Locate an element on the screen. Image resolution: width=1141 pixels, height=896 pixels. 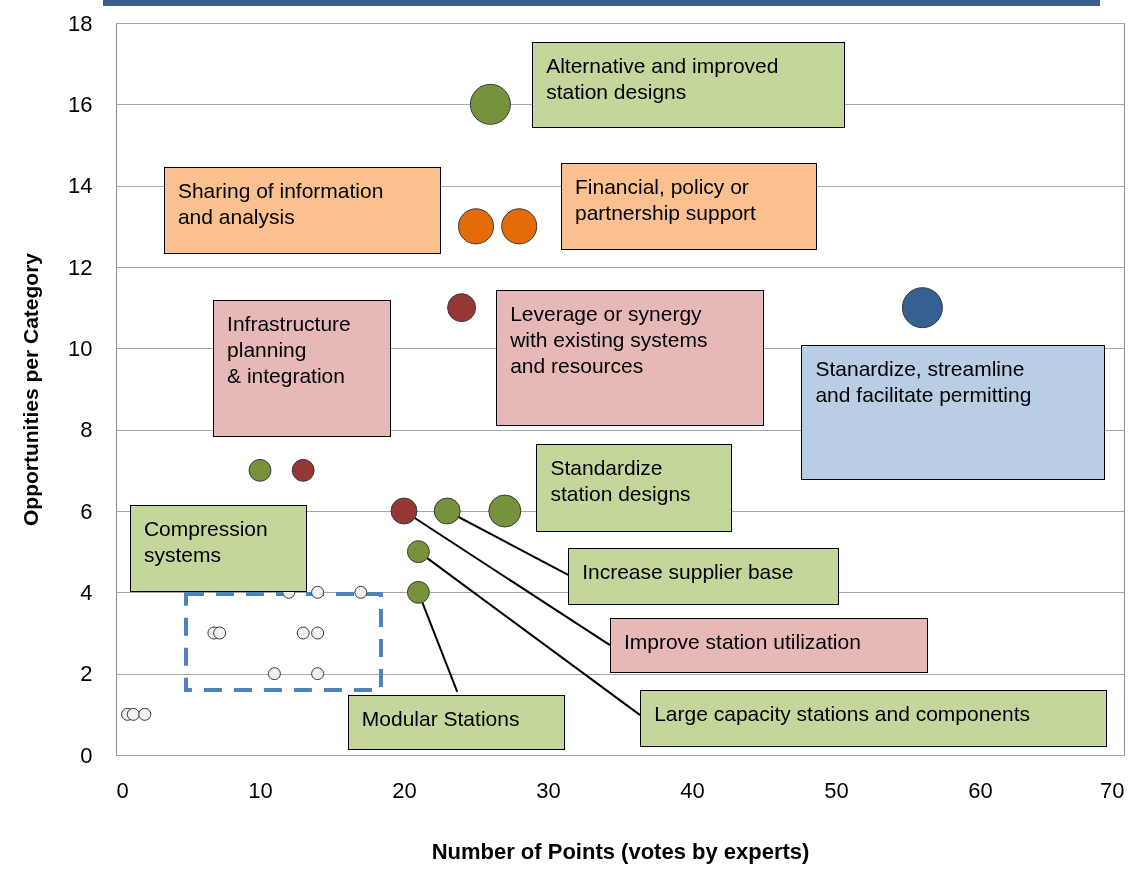
y-axis-title: Opportunities per Category is located at coordinates (31, 389).